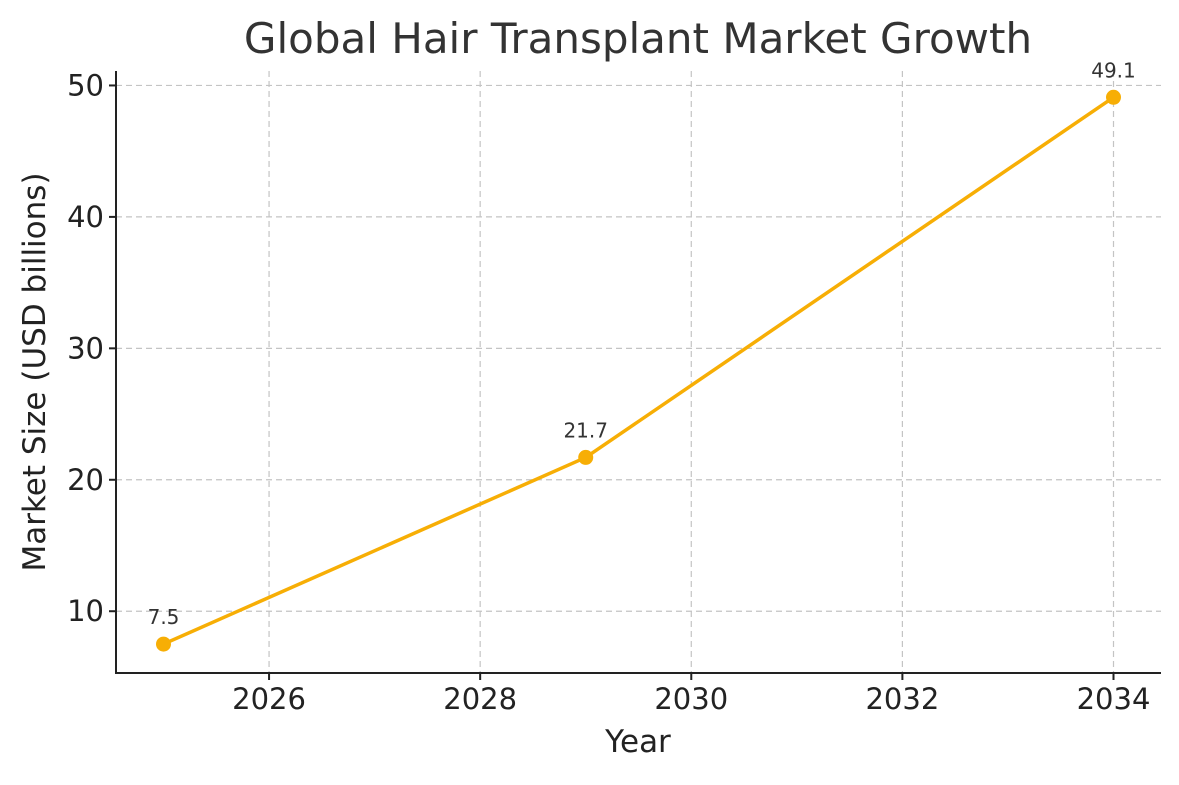 The image size is (1179, 785). What do you see at coordinates (638, 38) in the screenshot?
I see `chart-title: Global Hair Transplant Market Growth` at bounding box center [638, 38].